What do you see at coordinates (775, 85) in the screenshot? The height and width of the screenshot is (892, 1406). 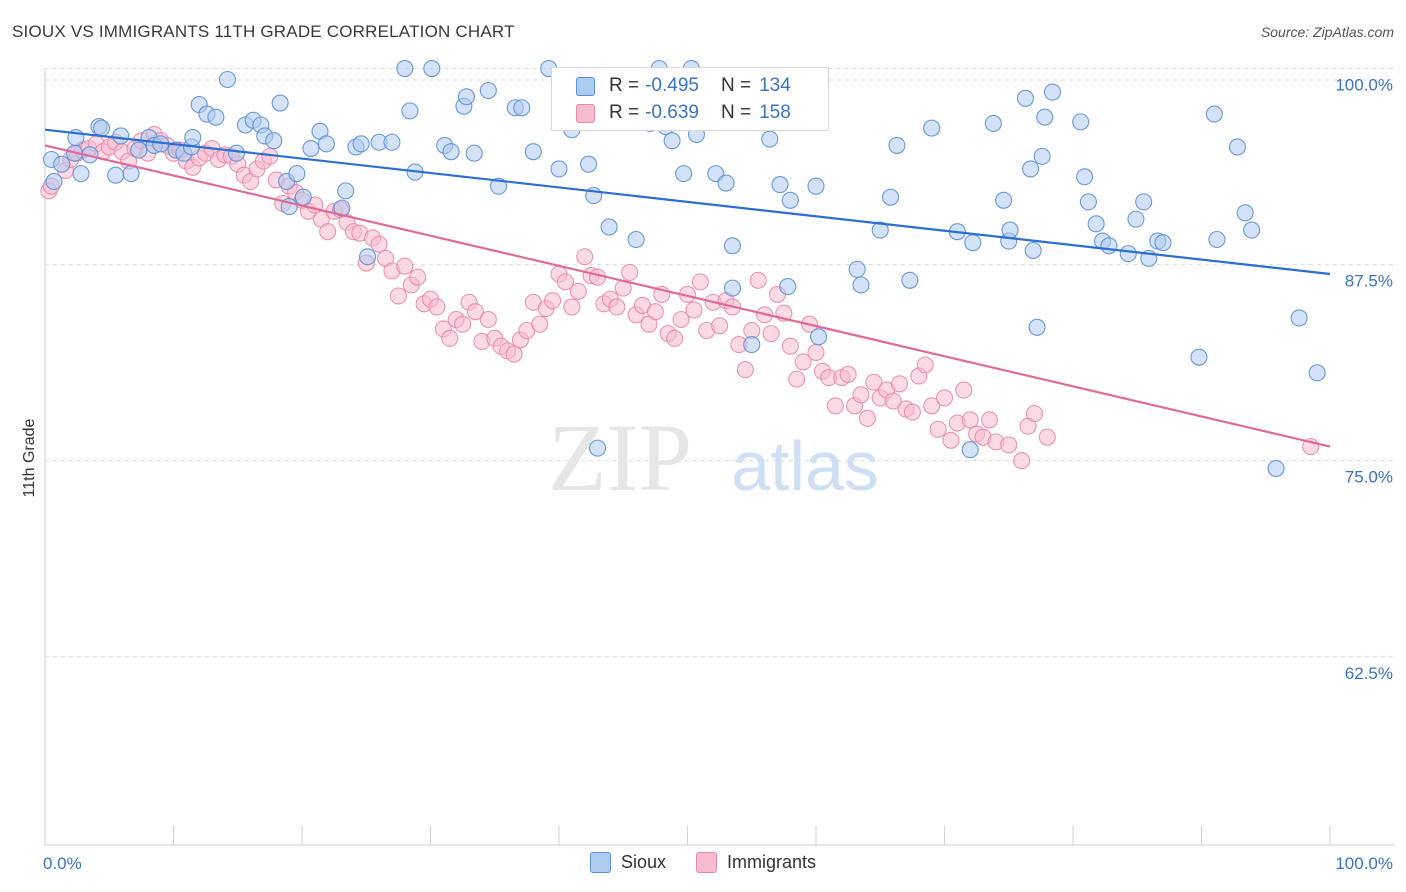 I see `n-value: 134` at bounding box center [775, 85].